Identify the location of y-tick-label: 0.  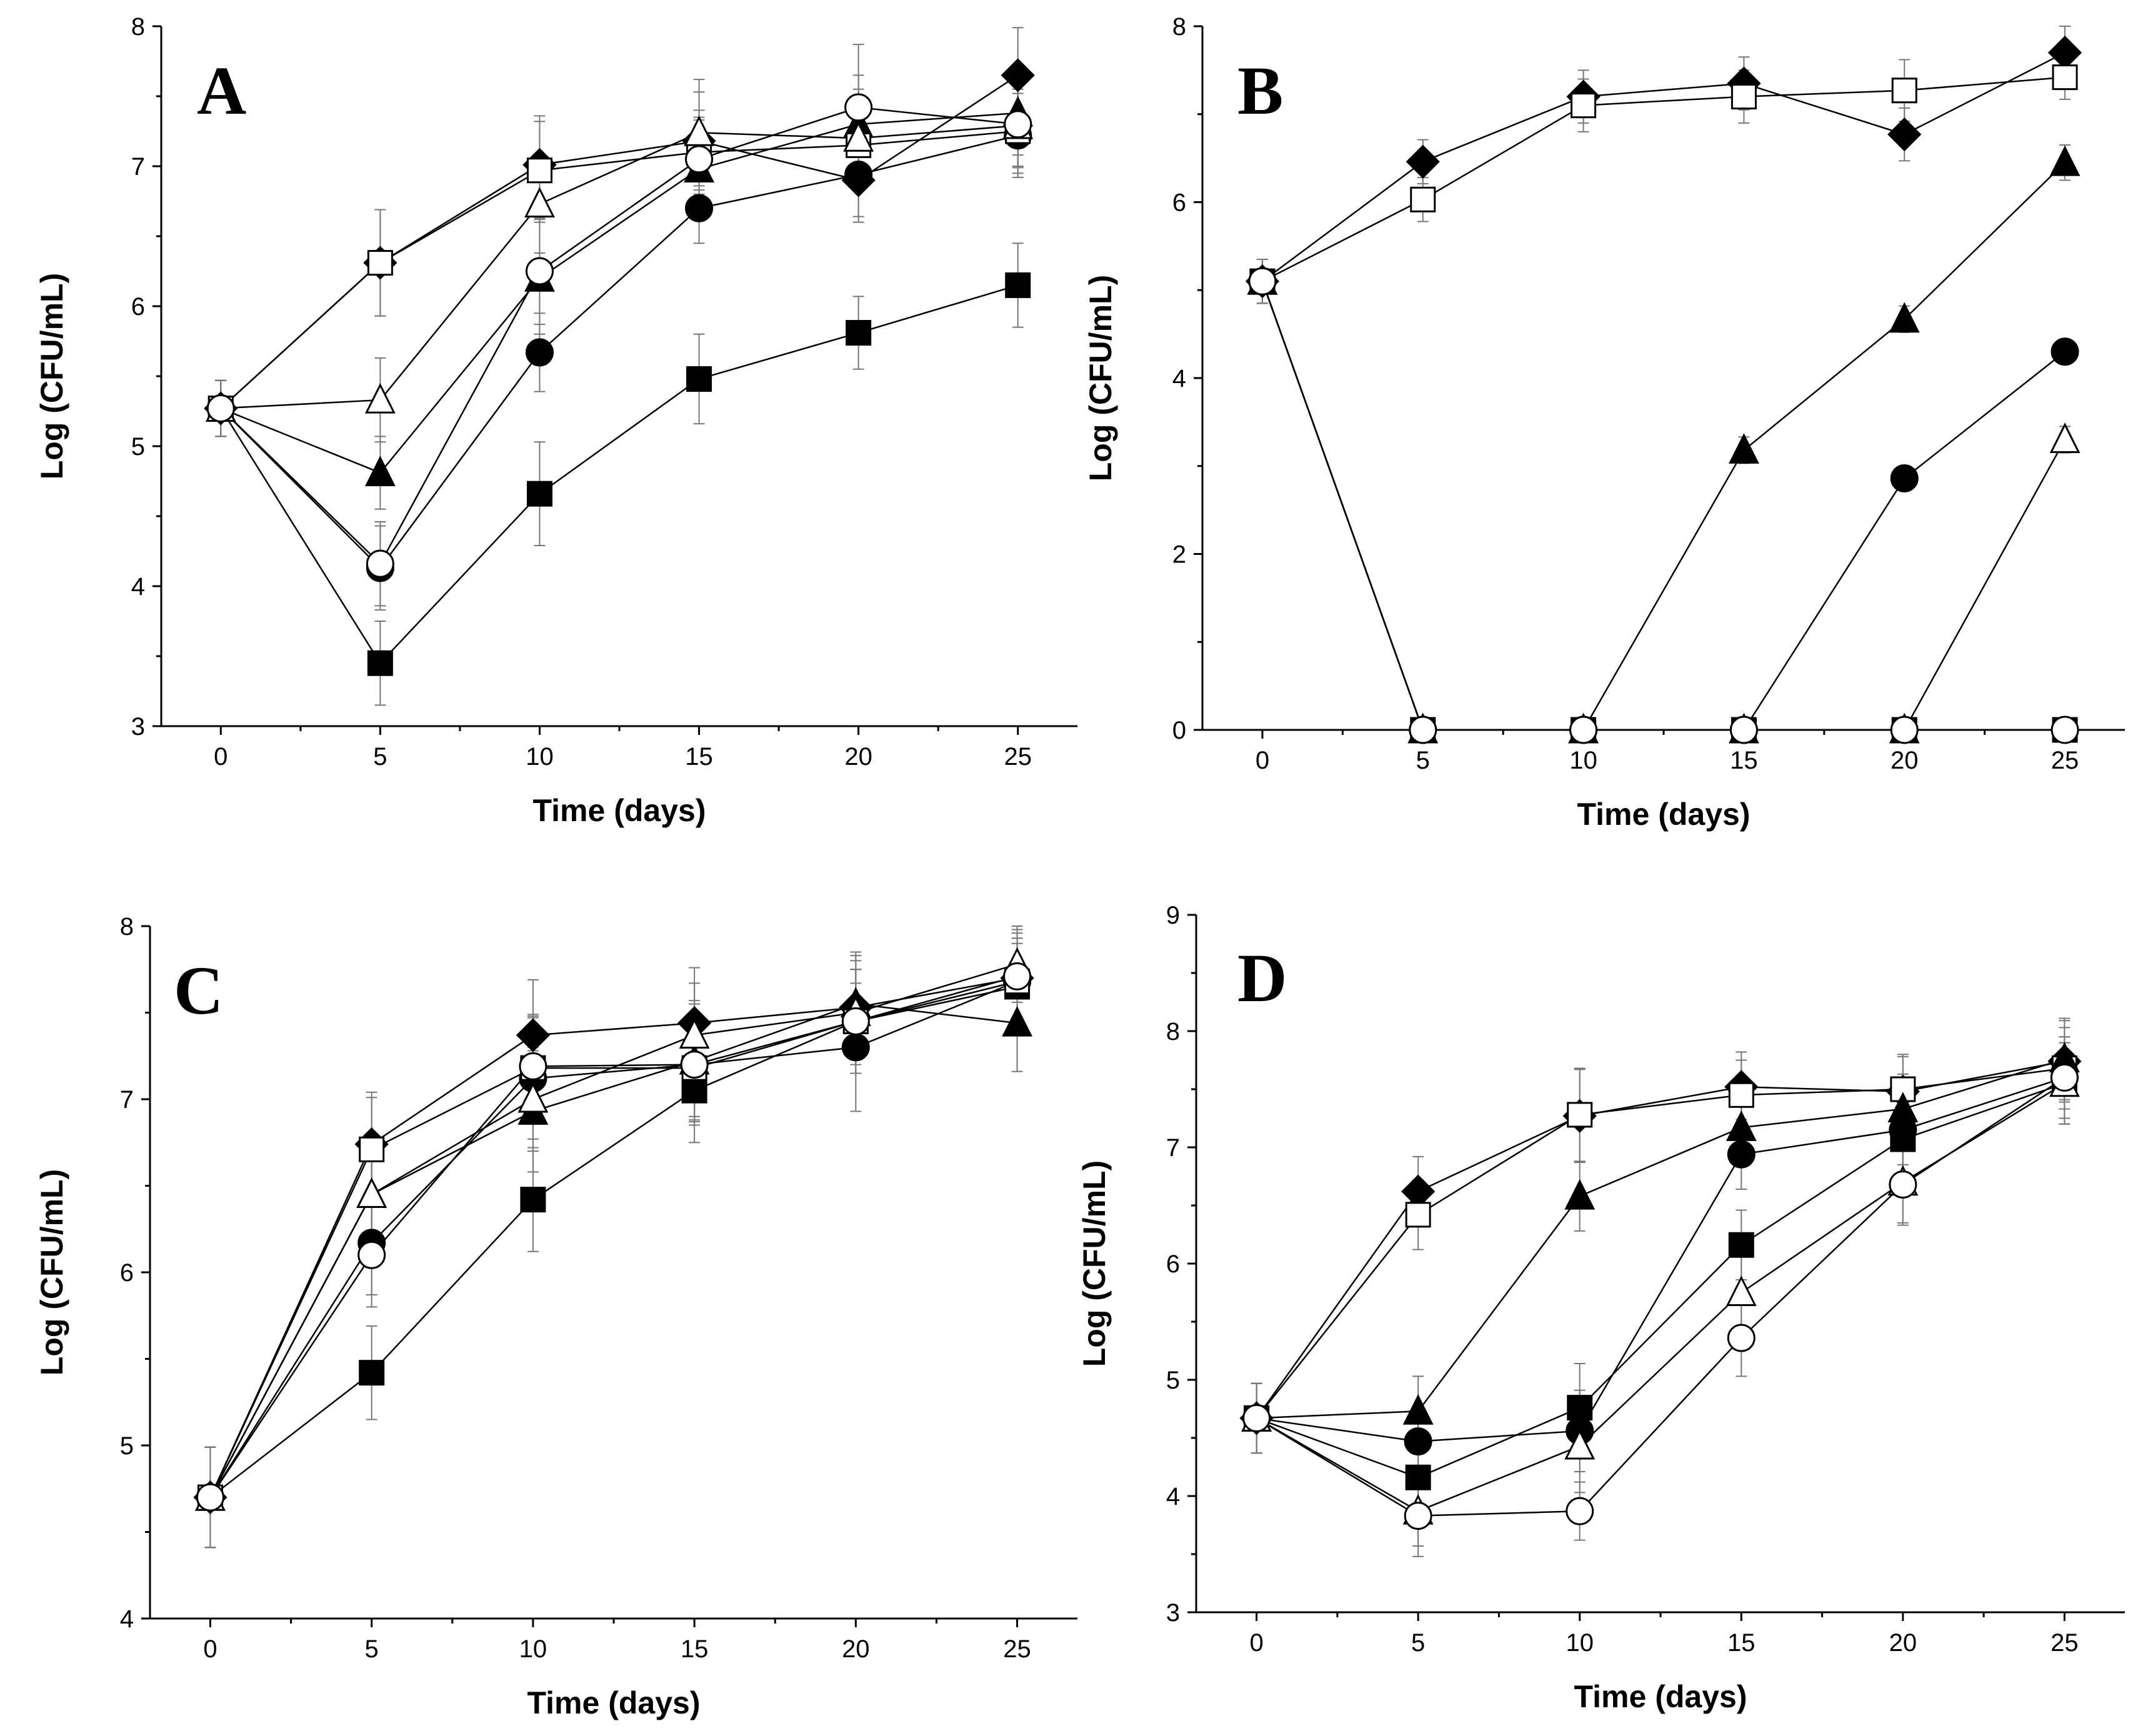
(1179, 730).